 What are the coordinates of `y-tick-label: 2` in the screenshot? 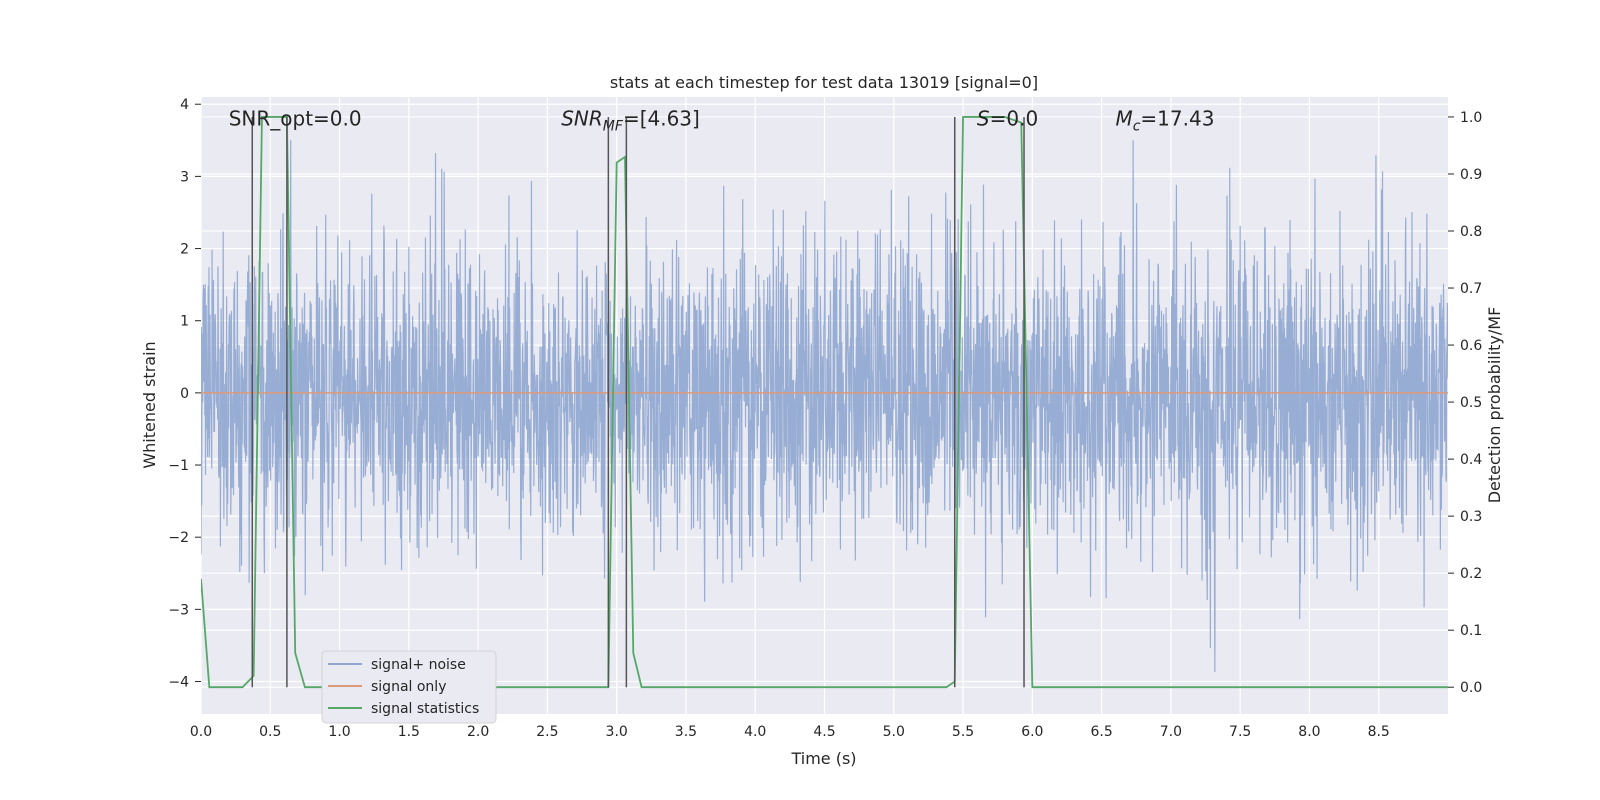 It's located at (184, 250).